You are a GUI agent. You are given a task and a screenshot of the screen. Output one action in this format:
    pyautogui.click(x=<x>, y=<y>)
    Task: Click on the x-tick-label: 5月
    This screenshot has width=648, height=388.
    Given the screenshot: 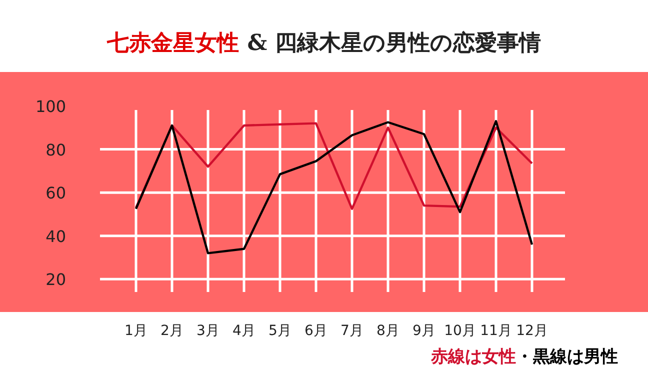 What is the action you would take?
    pyautogui.click(x=280, y=331)
    